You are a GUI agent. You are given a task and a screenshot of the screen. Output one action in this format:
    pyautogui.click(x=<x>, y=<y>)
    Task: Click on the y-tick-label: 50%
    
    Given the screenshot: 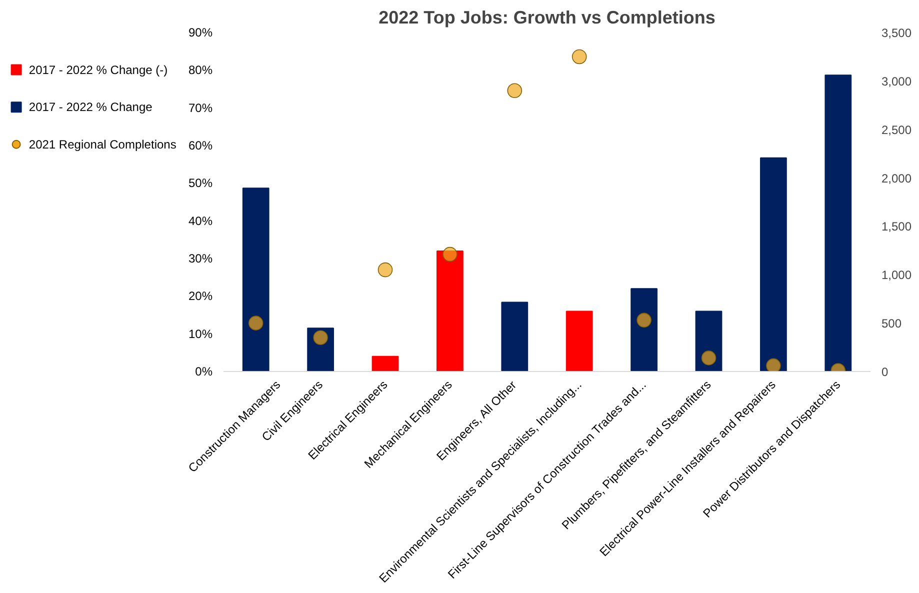 What is the action you would take?
    pyautogui.click(x=200, y=183)
    